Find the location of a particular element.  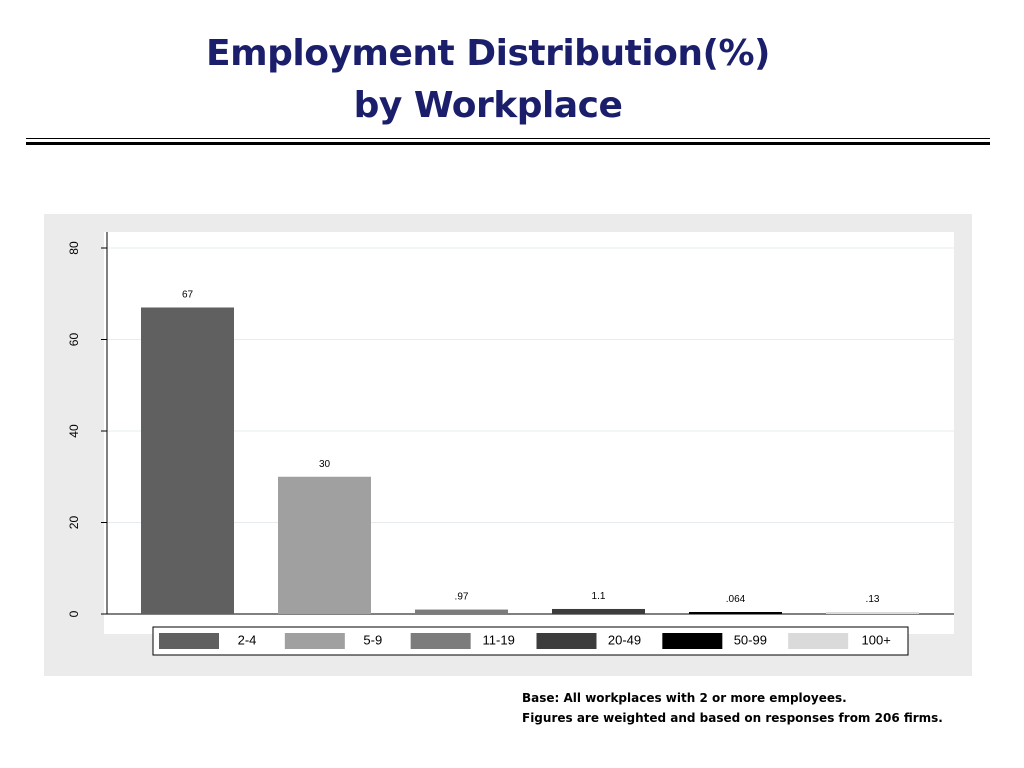

title-line-2: by Workplace is located at coordinates (488, 105).